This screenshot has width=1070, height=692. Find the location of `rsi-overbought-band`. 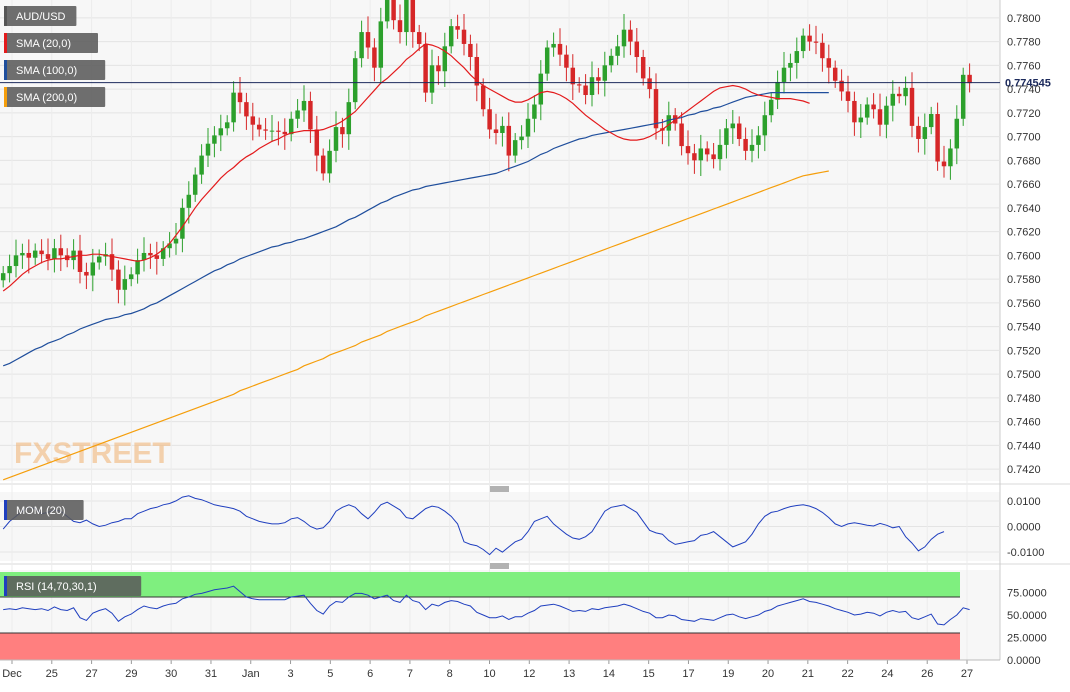

rsi-overbought-band is located at coordinates (480, 584).